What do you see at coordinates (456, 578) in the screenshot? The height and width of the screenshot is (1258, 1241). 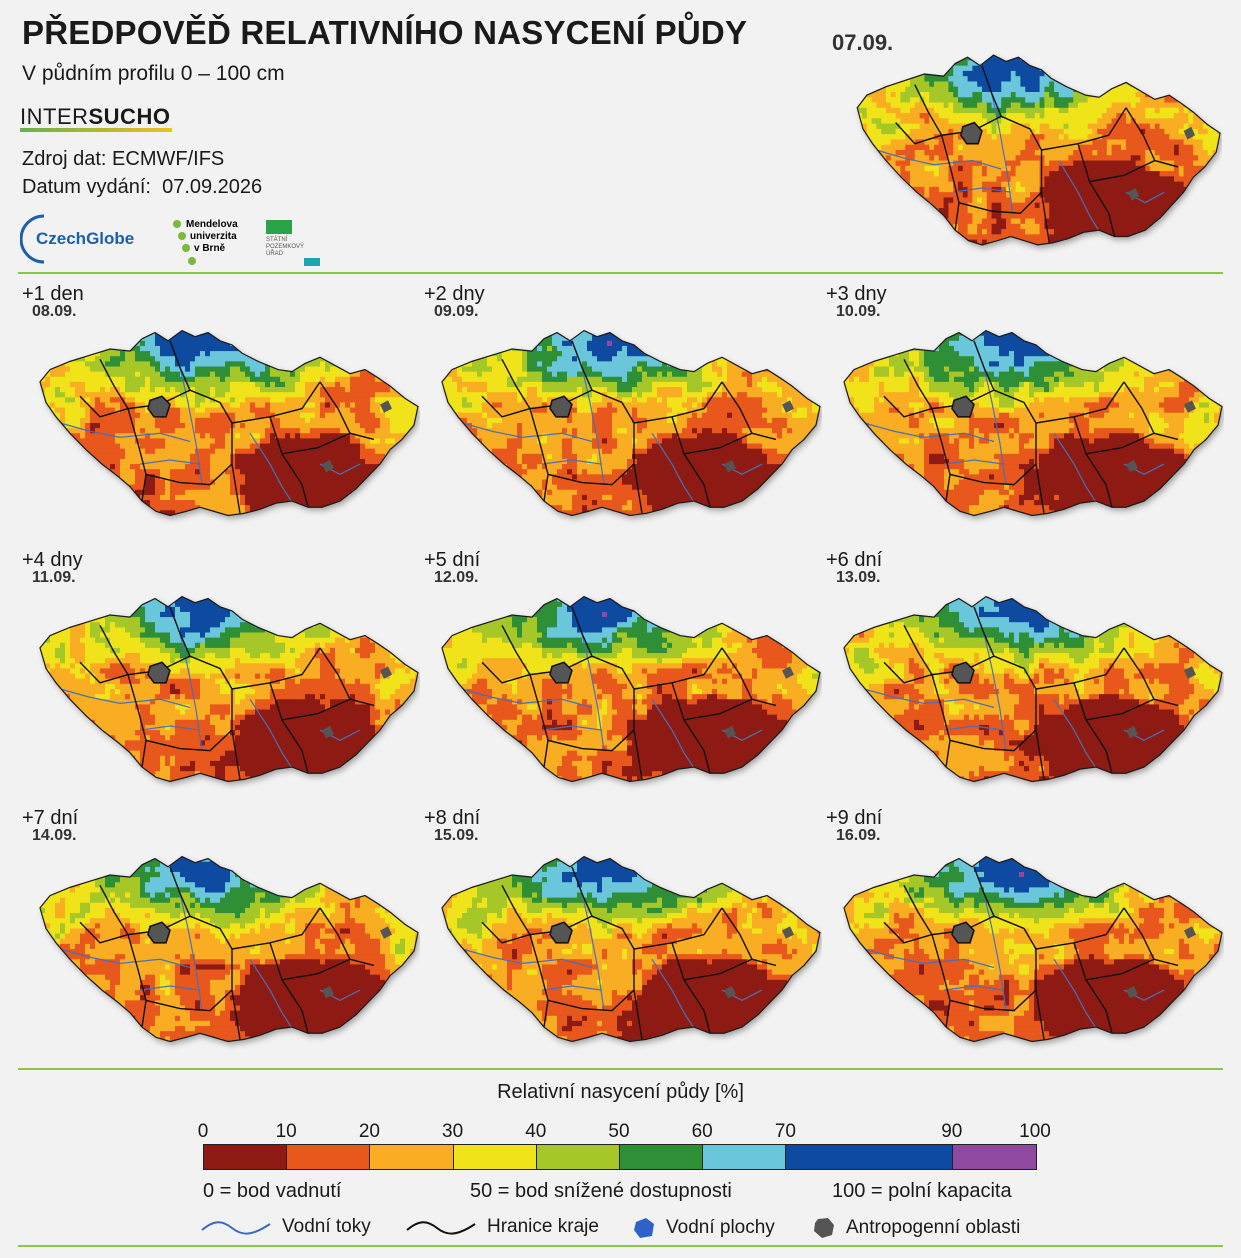 I see `forecast-date-label: 12.09.` at bounding box center [456, 578].